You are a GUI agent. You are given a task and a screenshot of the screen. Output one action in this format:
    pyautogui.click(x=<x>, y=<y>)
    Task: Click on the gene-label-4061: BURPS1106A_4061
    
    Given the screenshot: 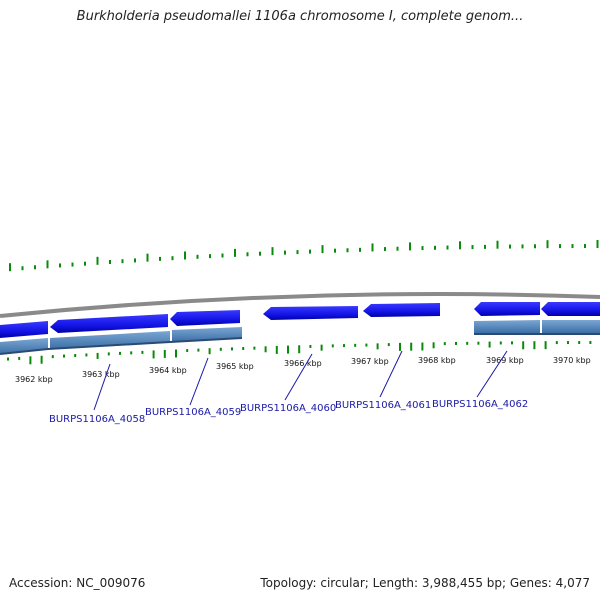 What is the action you would take?
    pyautogui.click(x=383, y=405)
    